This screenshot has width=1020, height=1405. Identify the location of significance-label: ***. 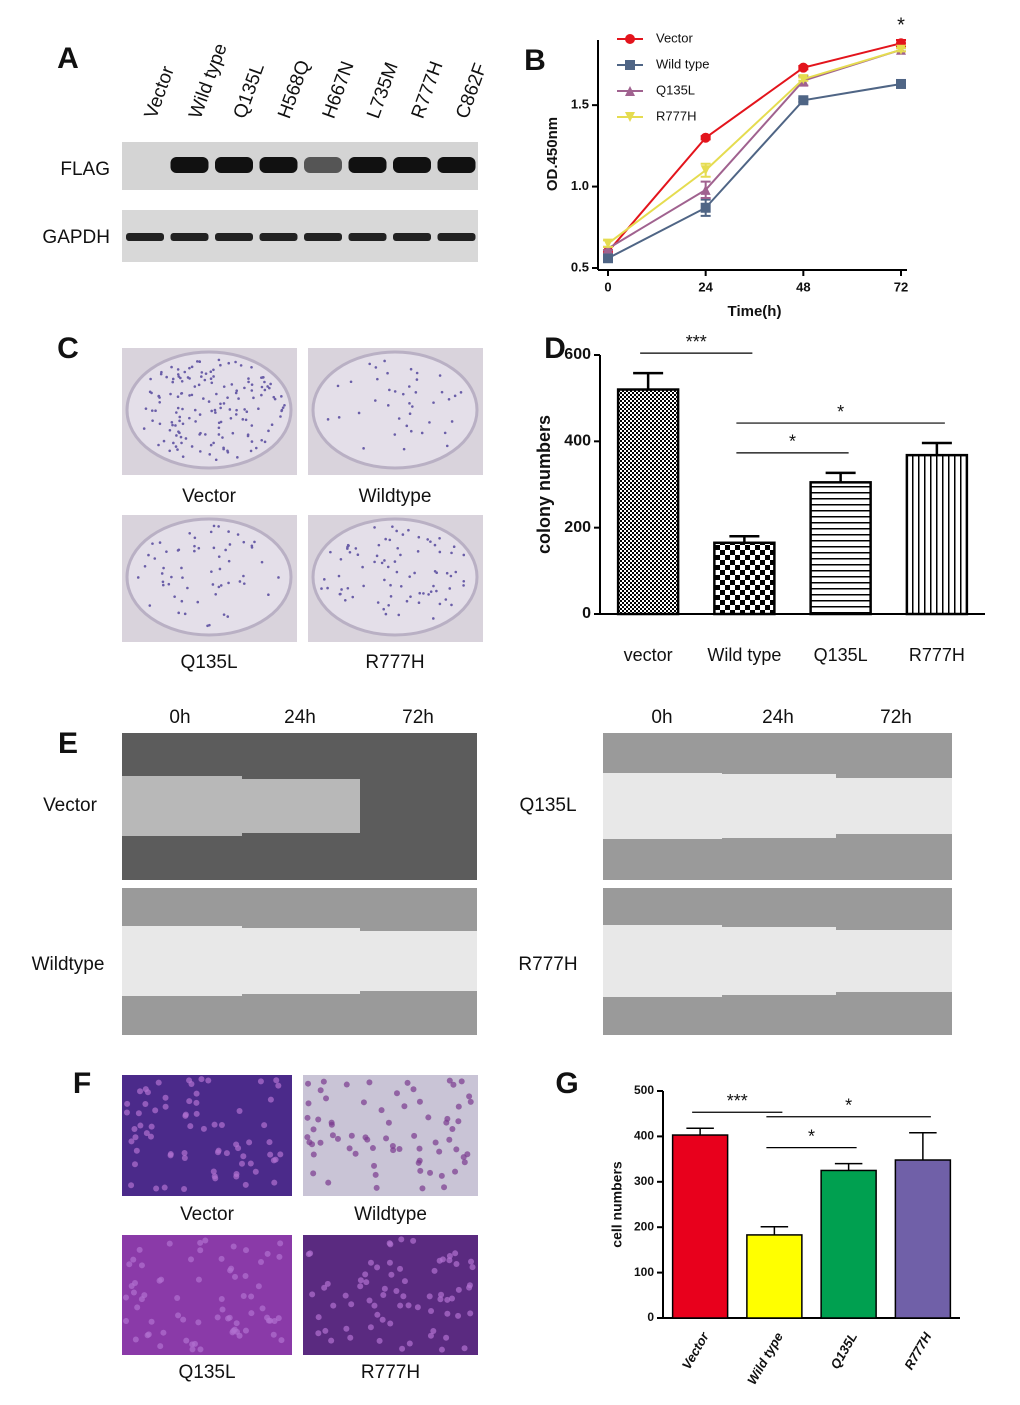
(737, 1101).